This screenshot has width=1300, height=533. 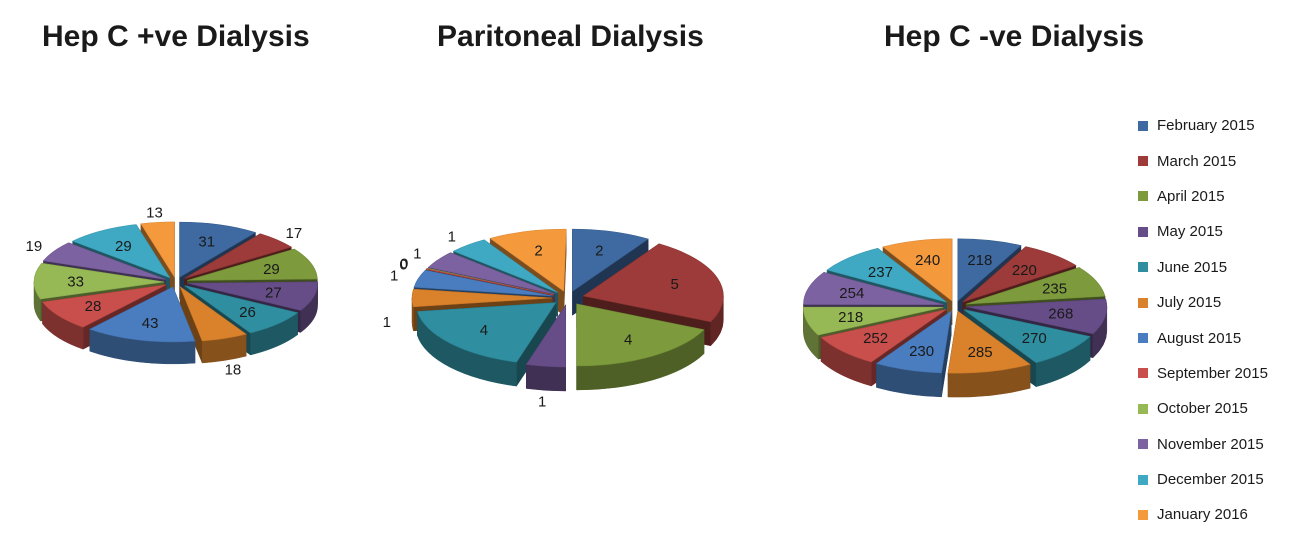 What do you see at coordinates (1191, 196) in the screenshot?
I see `legend-label: April 2015` at bounding box center [1191, 196].